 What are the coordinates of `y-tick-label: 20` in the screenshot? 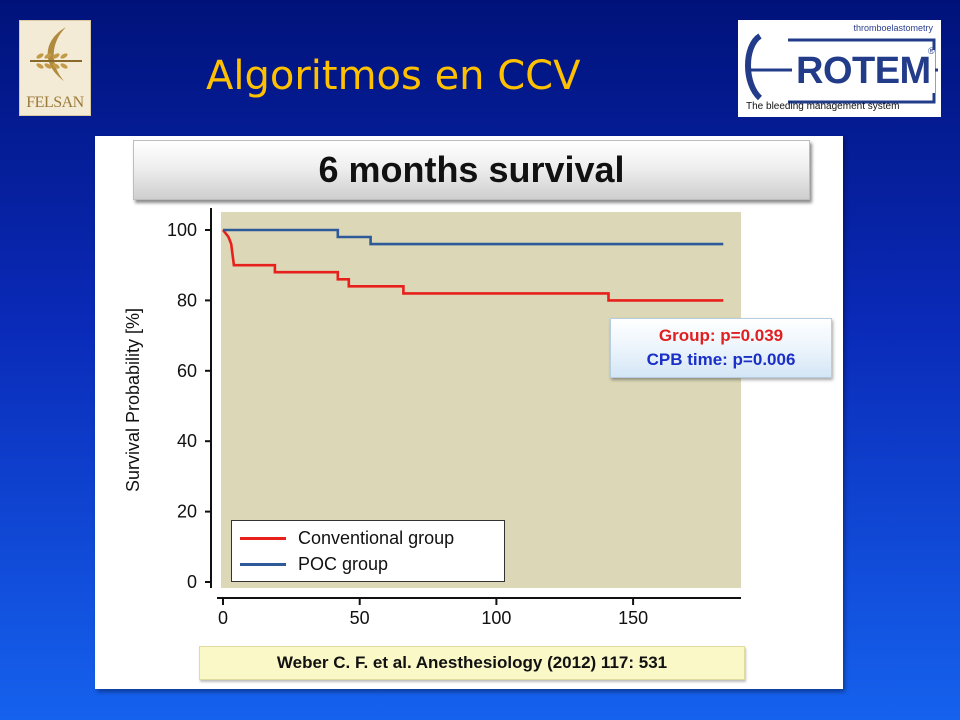 It's located at (187, 512).